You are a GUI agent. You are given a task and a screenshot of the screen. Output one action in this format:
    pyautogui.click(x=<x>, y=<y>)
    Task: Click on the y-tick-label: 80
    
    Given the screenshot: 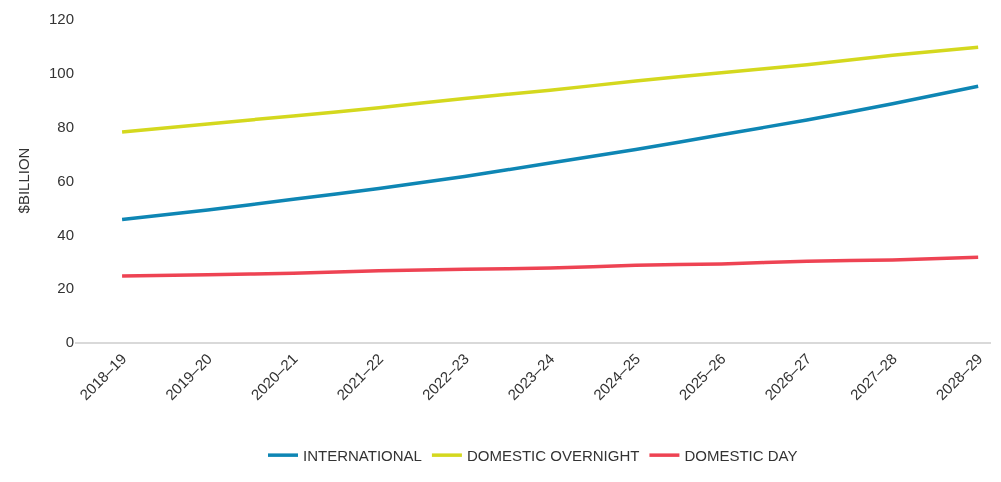 What is the action you would take?
    pyautogui.click(x=65, y=126)
    